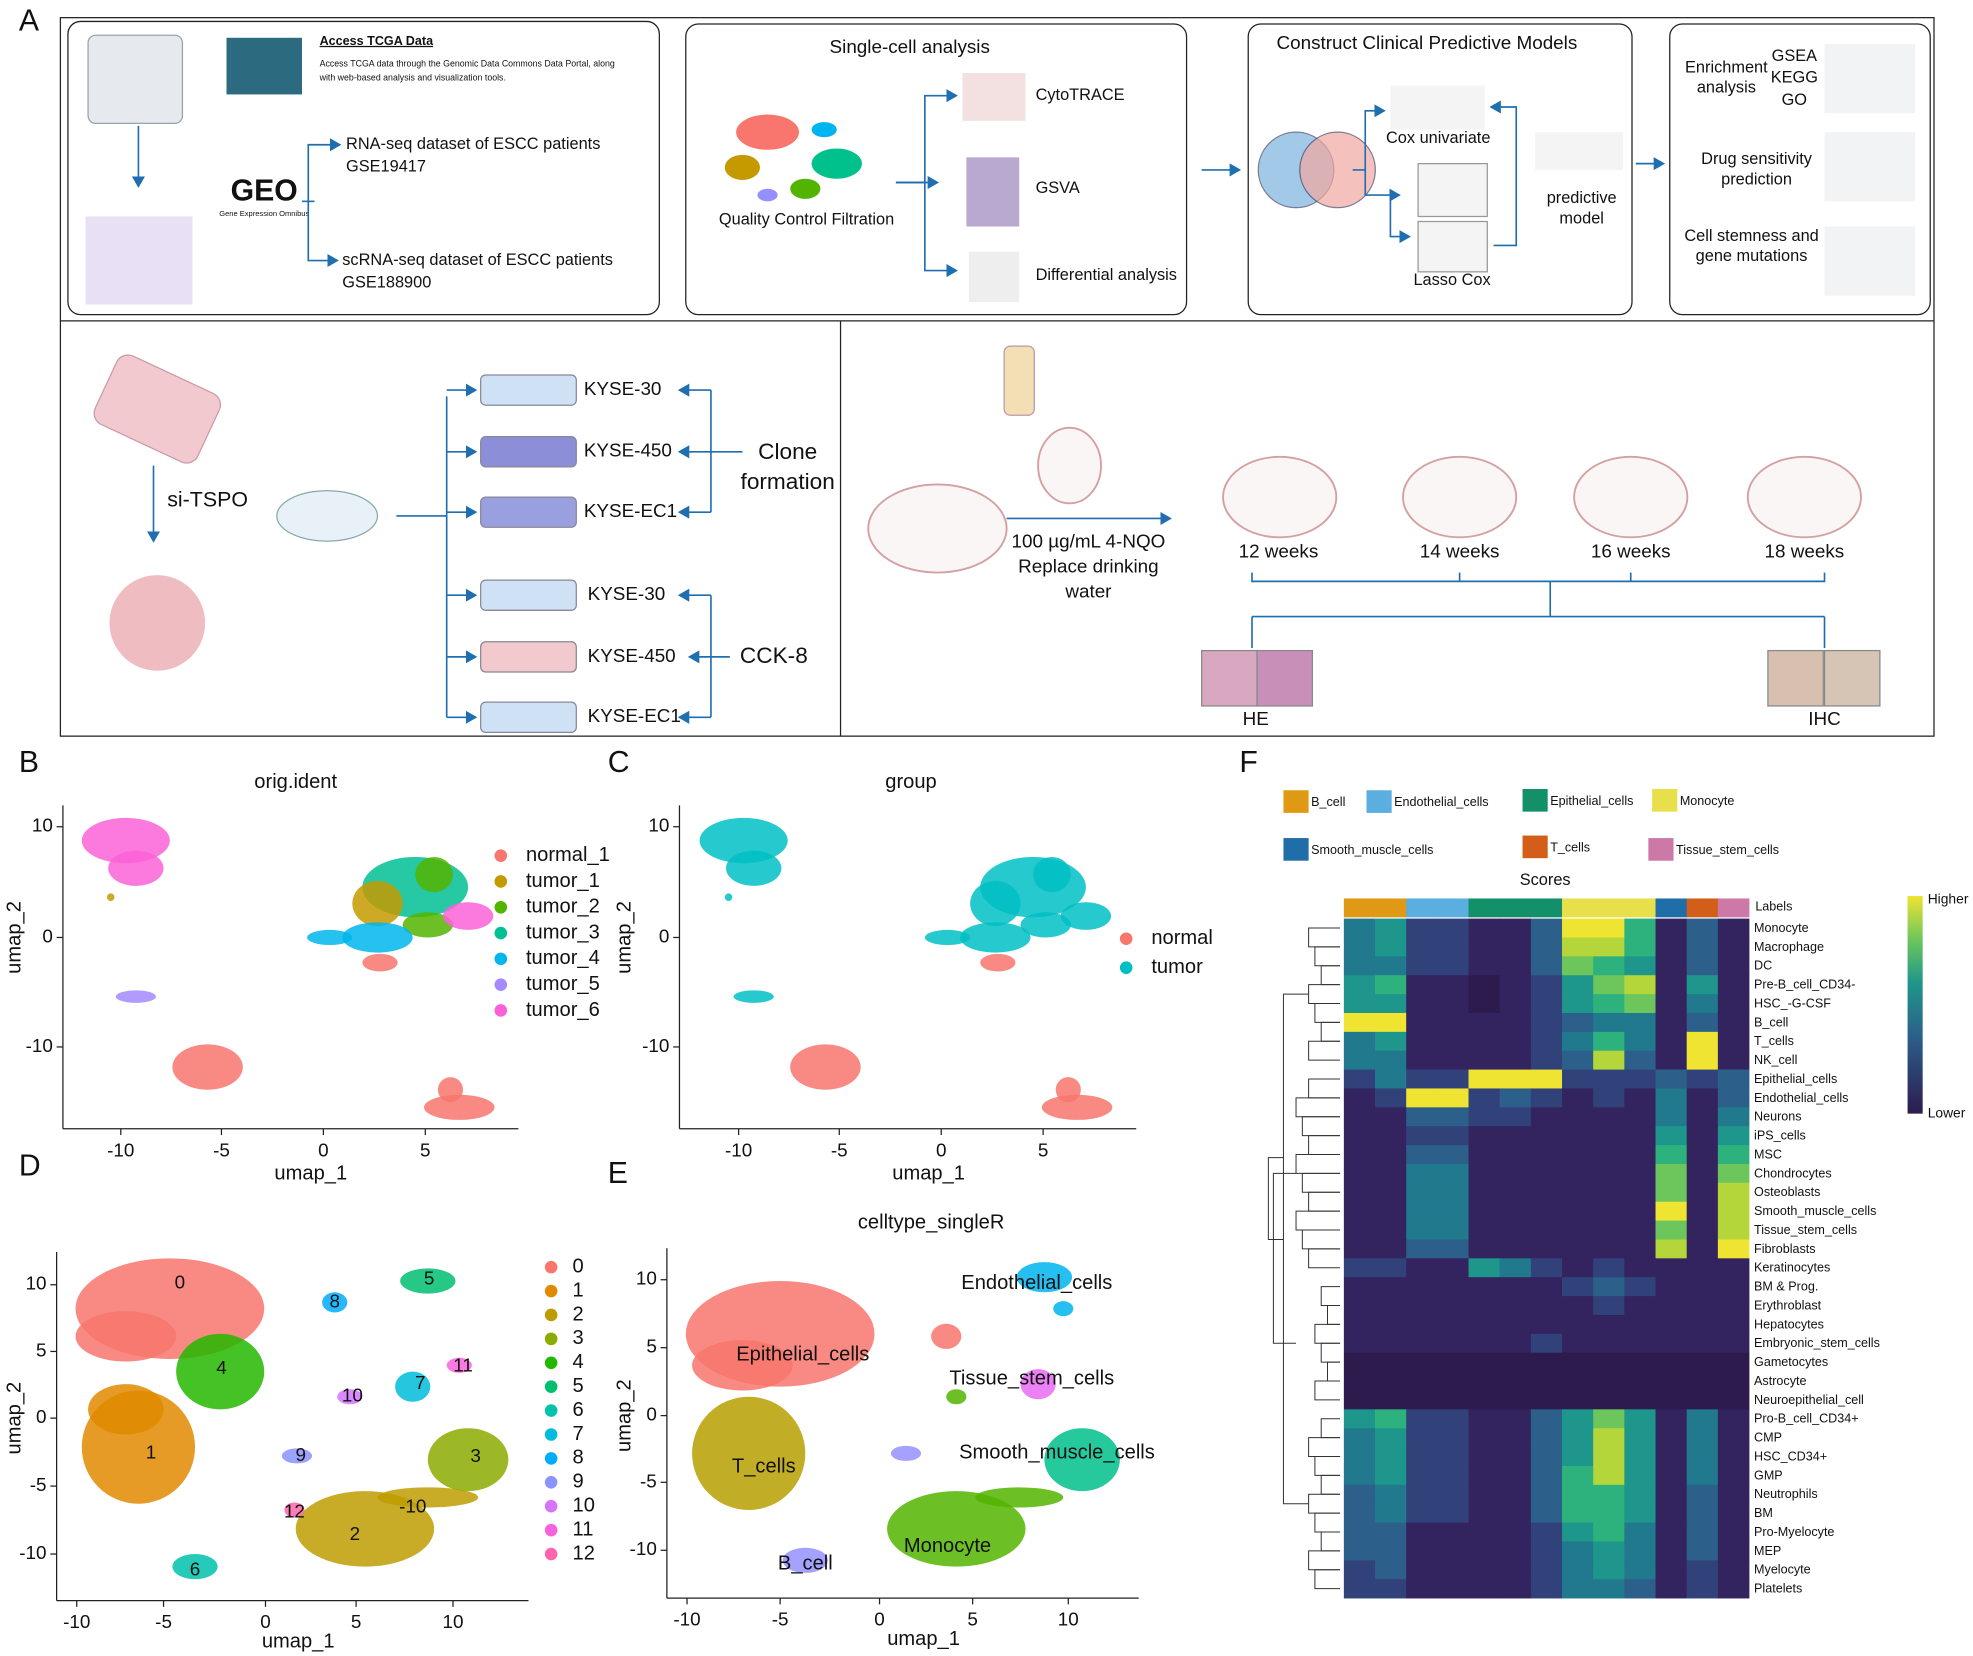 This screenshot has width=1973, height=1656. I want to click on umap-thumb, so click(767, 195).